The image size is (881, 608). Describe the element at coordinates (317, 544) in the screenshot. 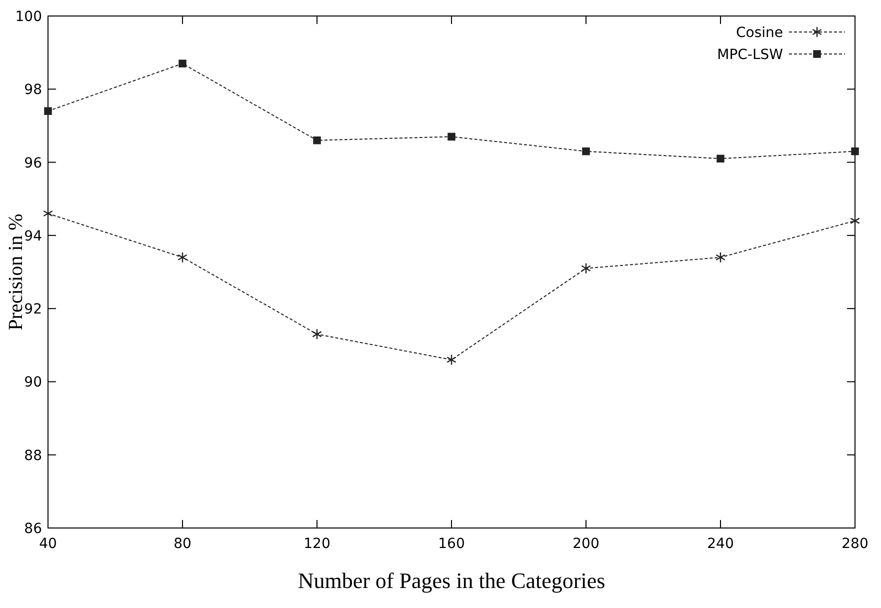

I see `x-tick-label: 120` at that location.